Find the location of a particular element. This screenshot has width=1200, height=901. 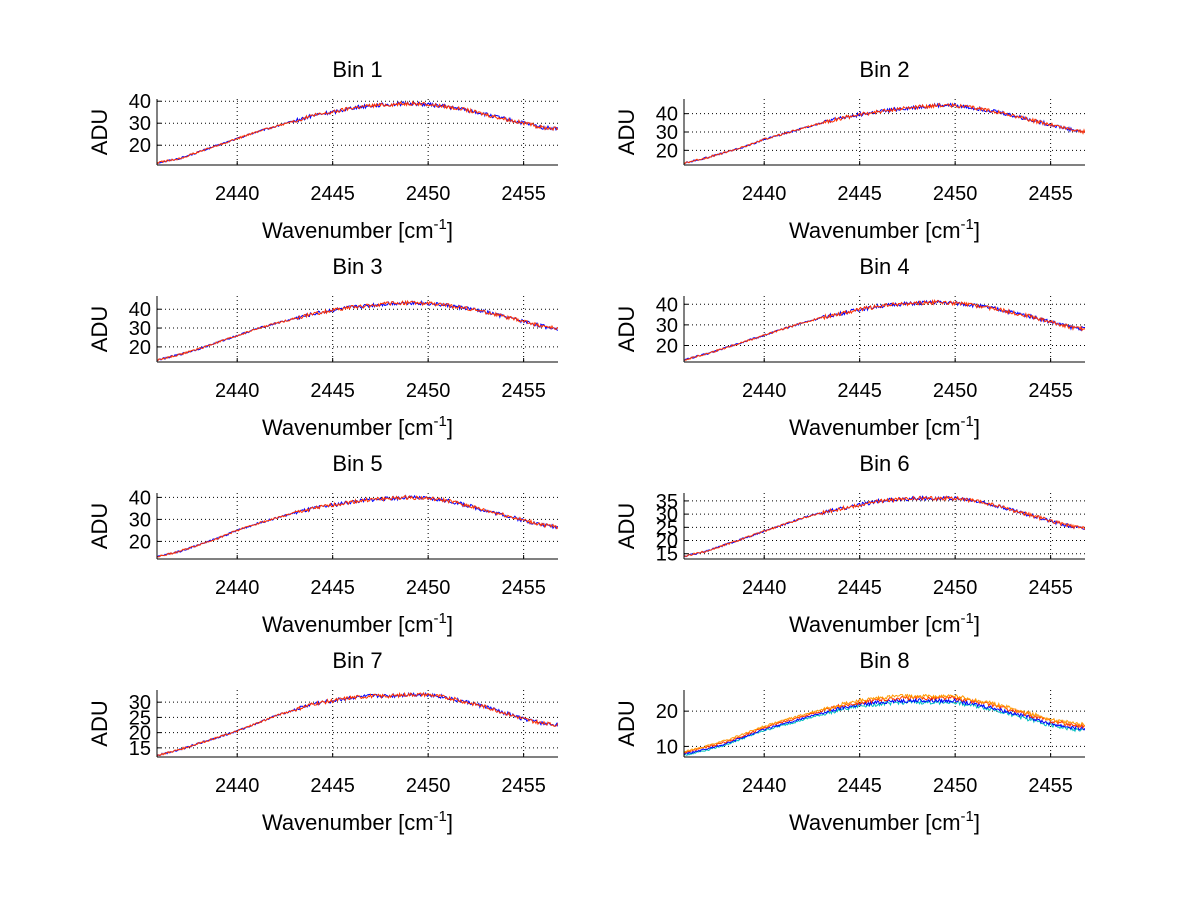

subplot-title: Bin 6 is located at coordinates (884, 463).